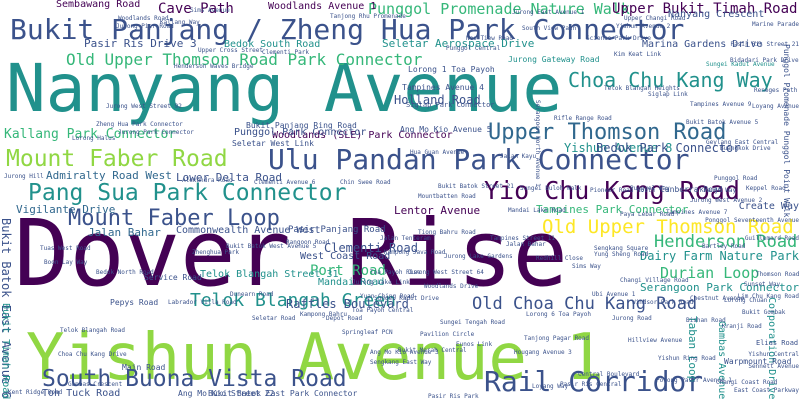 This screenshot has width=800, height=400. What do you see at coordinates (518, 156) in the screenshot?
I see `cloud-word: Jalan Kayu` at bounding box center [518, 156].